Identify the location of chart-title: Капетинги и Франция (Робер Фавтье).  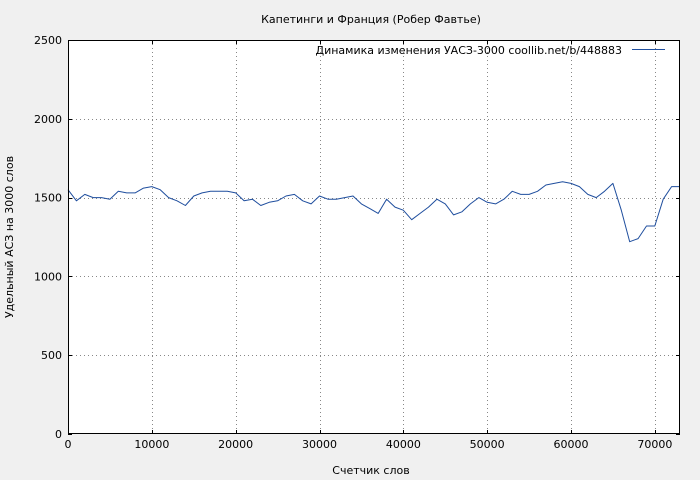
(371, 19).